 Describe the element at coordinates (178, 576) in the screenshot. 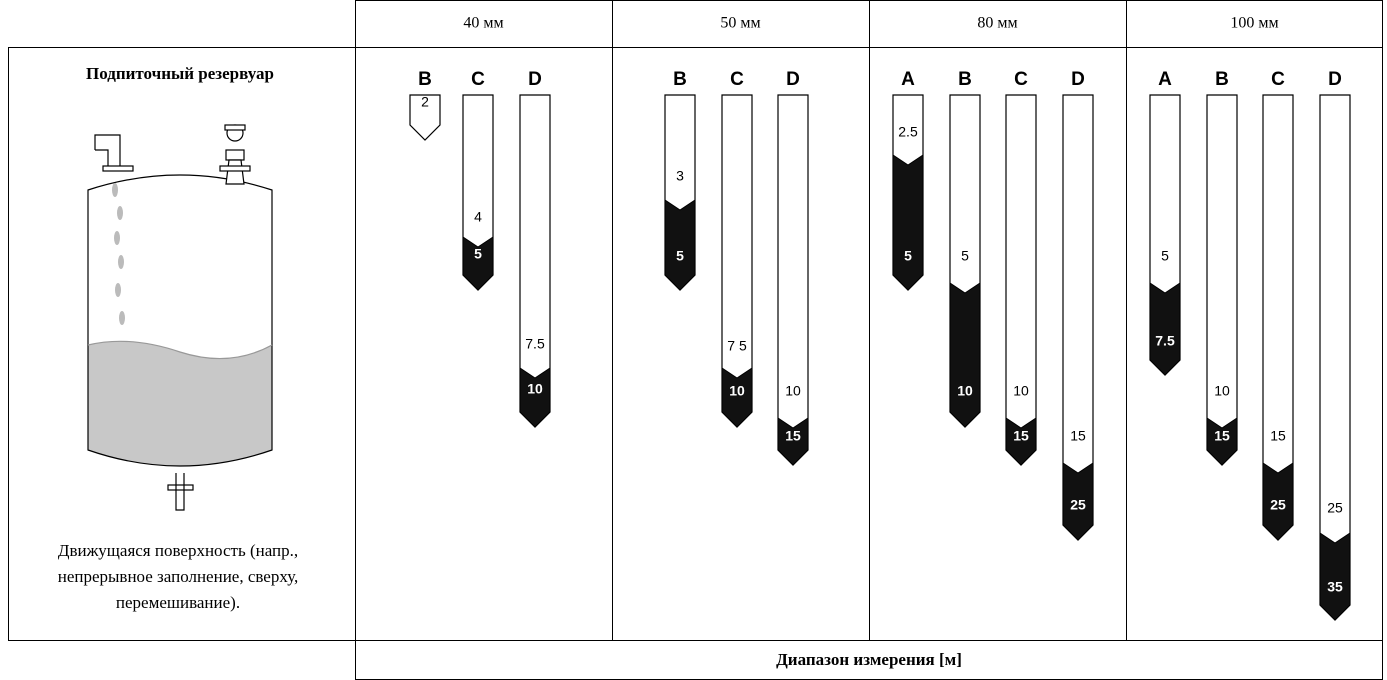

I see `caption-line: непрерывное заполнение, сверху,` at that location.